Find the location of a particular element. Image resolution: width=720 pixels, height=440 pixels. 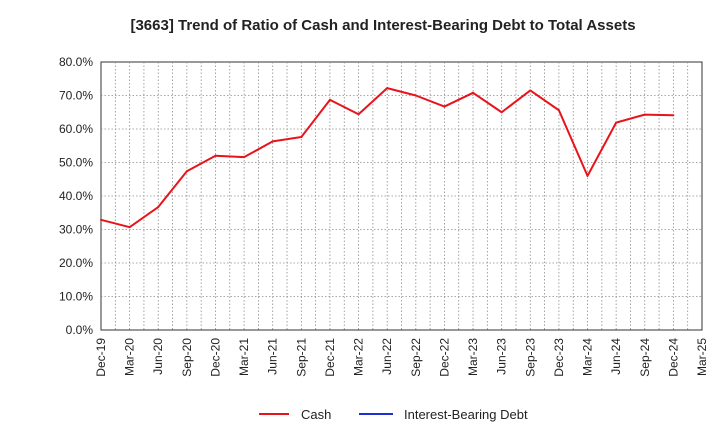

x-tick-label: Dec-20 is located at coordinates (215, 357).